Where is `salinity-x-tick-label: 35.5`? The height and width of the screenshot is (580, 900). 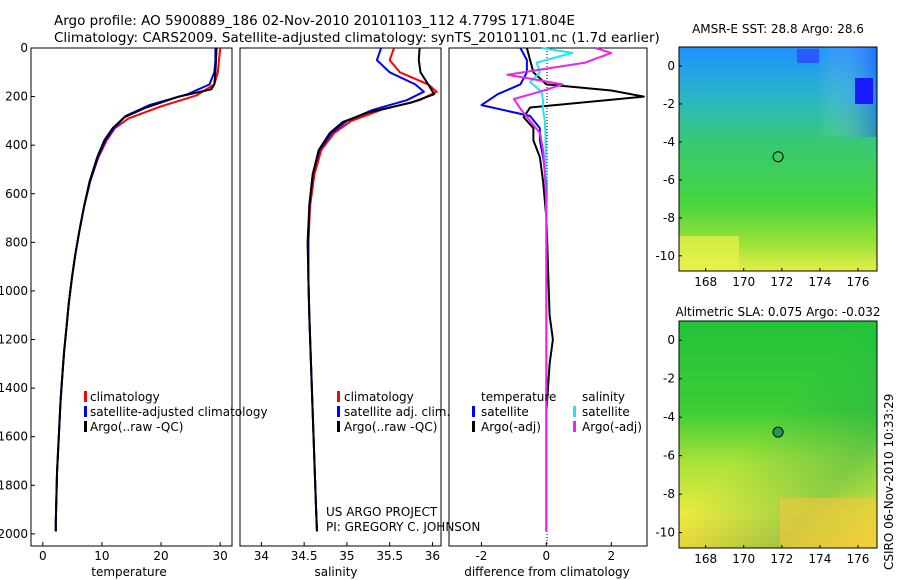 salinity-x-tick-label: 35.5 is located at coordinates (389, 556).